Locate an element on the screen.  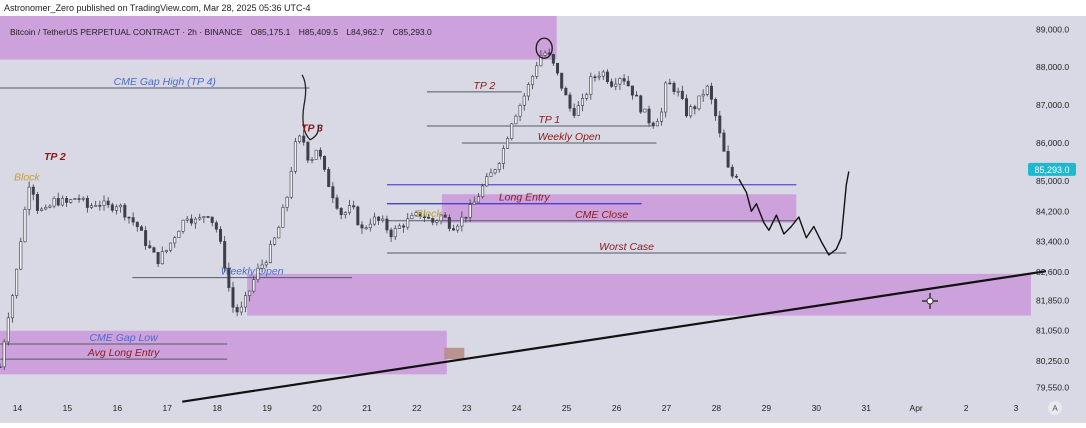
x-tick-label-7: 21 is located at coordinates (367, 408).